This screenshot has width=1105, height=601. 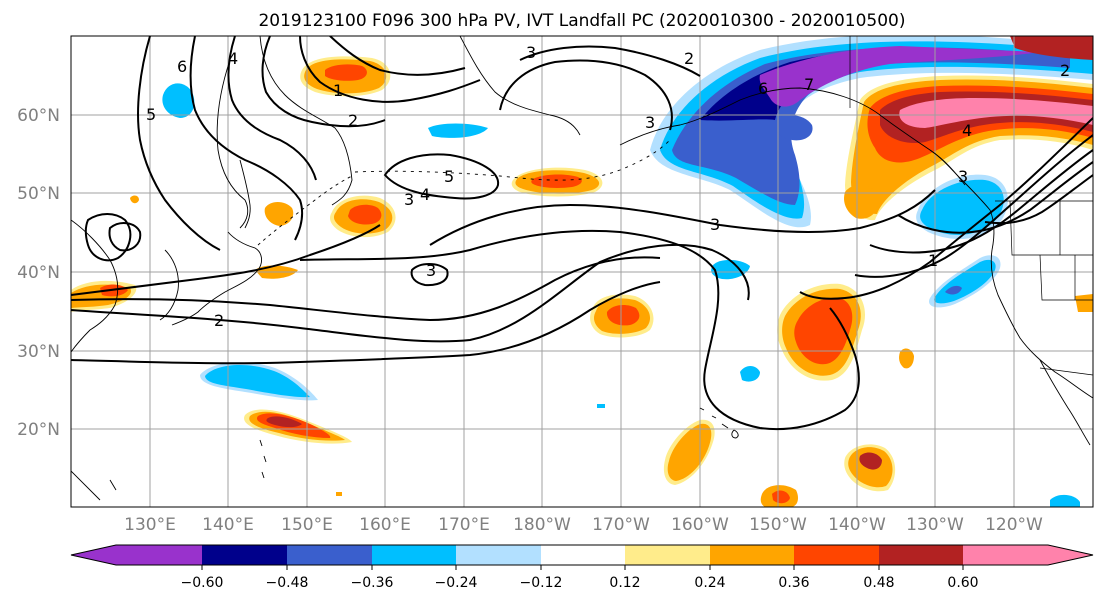 What do you see at coordinates (307, 525) in the screenshot?
I see `lon-label: 150°E` at bounding box center [307, 525].